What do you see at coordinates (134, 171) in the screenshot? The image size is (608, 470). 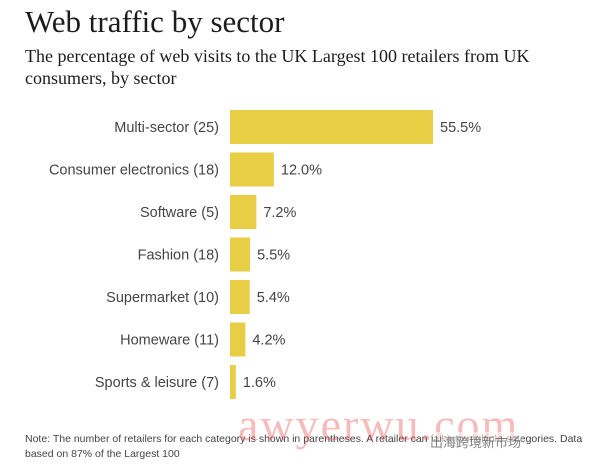 I see `category-label: Consumer electronics (18)` at bounding box center [134, 171].